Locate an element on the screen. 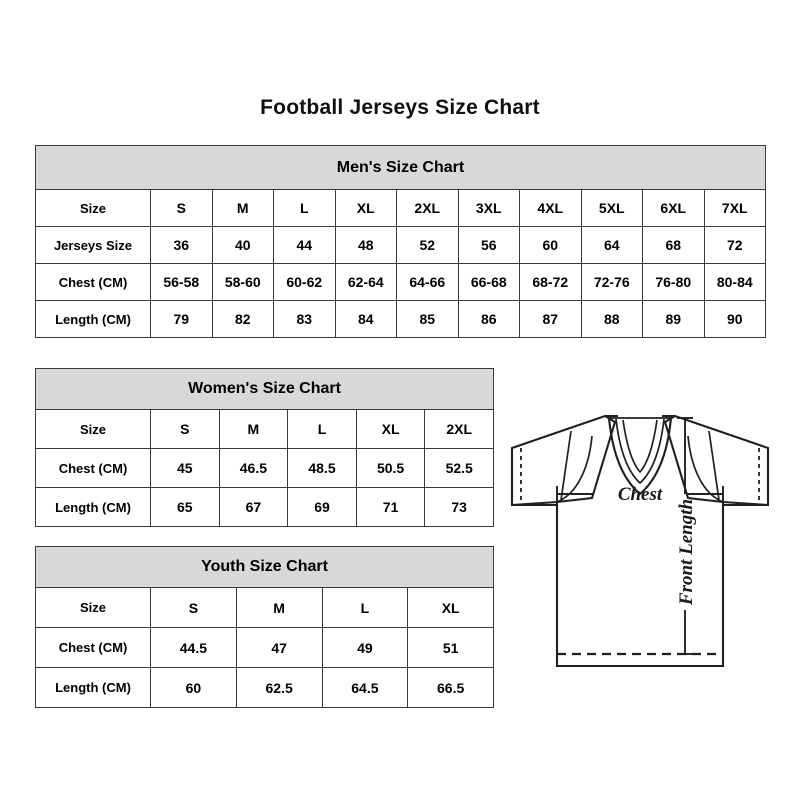 This screenshot has width=800, height=800. cell: 64-66 is located at coordinates (427, 282).